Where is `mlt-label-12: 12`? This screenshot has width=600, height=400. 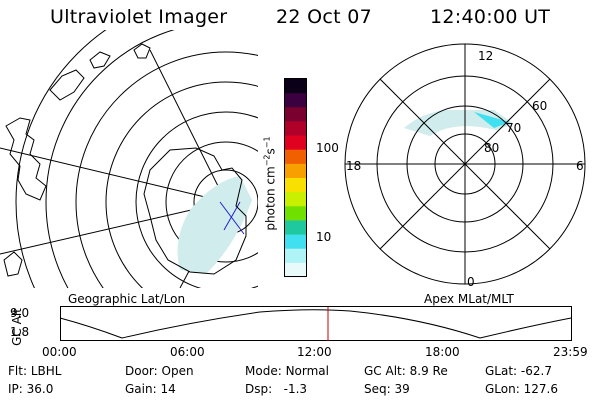 mlt-label-12: 12 is located at coordinates (485, 56).